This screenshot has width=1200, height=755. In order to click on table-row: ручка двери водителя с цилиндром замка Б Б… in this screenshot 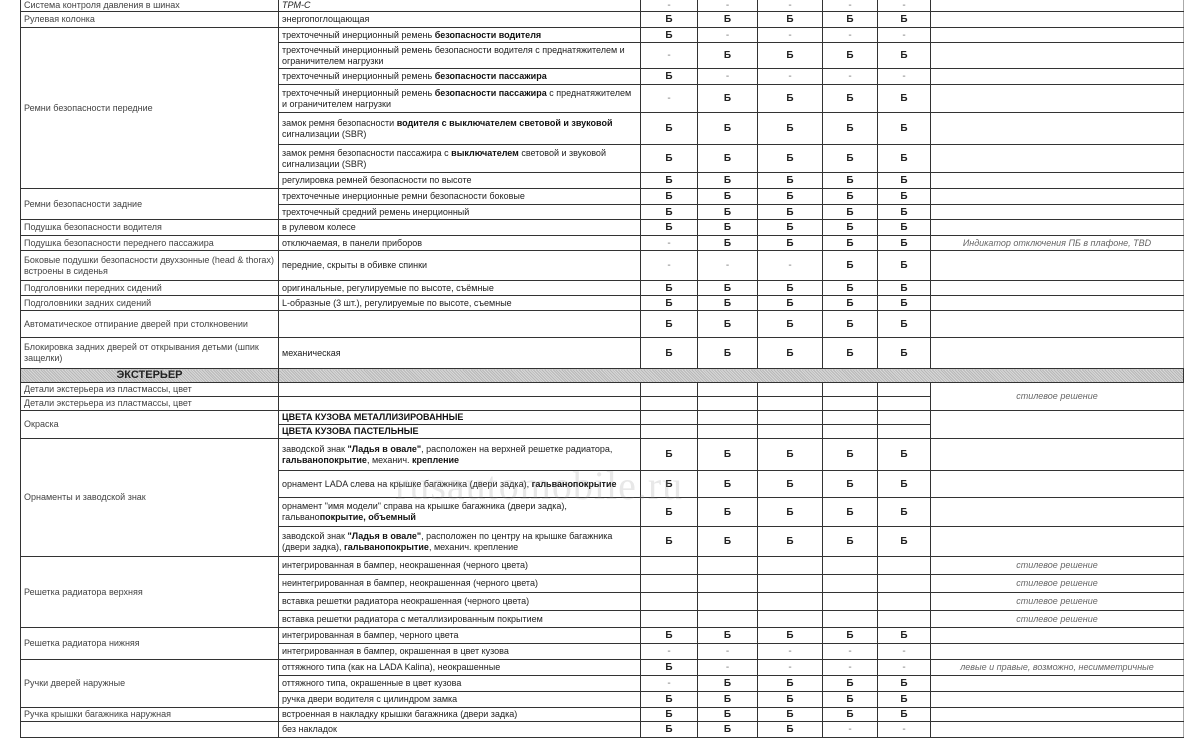, I will do `click(602, 699)`.